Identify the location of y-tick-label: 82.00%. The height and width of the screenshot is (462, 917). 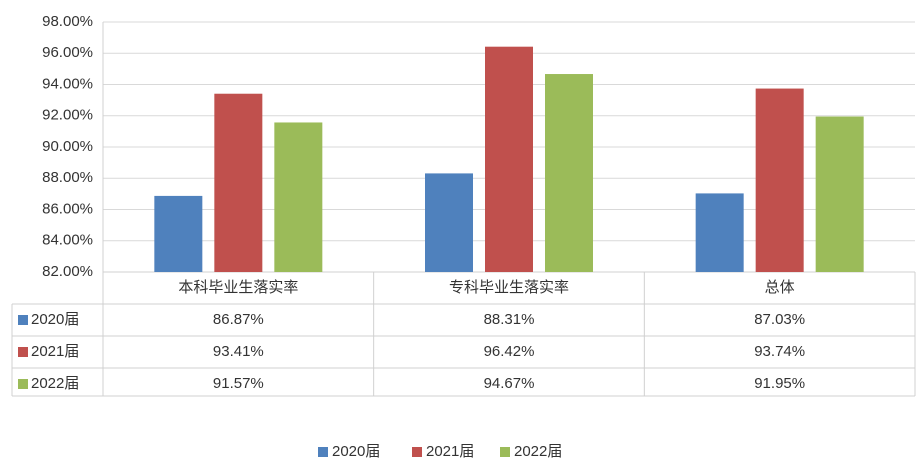
(67, 271).